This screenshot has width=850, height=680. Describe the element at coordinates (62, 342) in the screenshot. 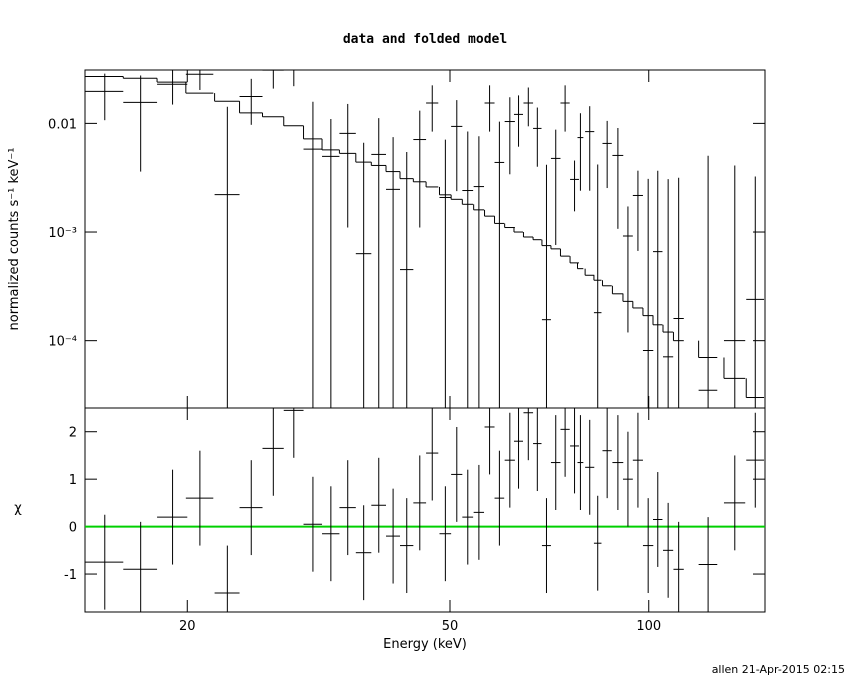

I see `y-tick-label: 10⁻⁴` at that location.